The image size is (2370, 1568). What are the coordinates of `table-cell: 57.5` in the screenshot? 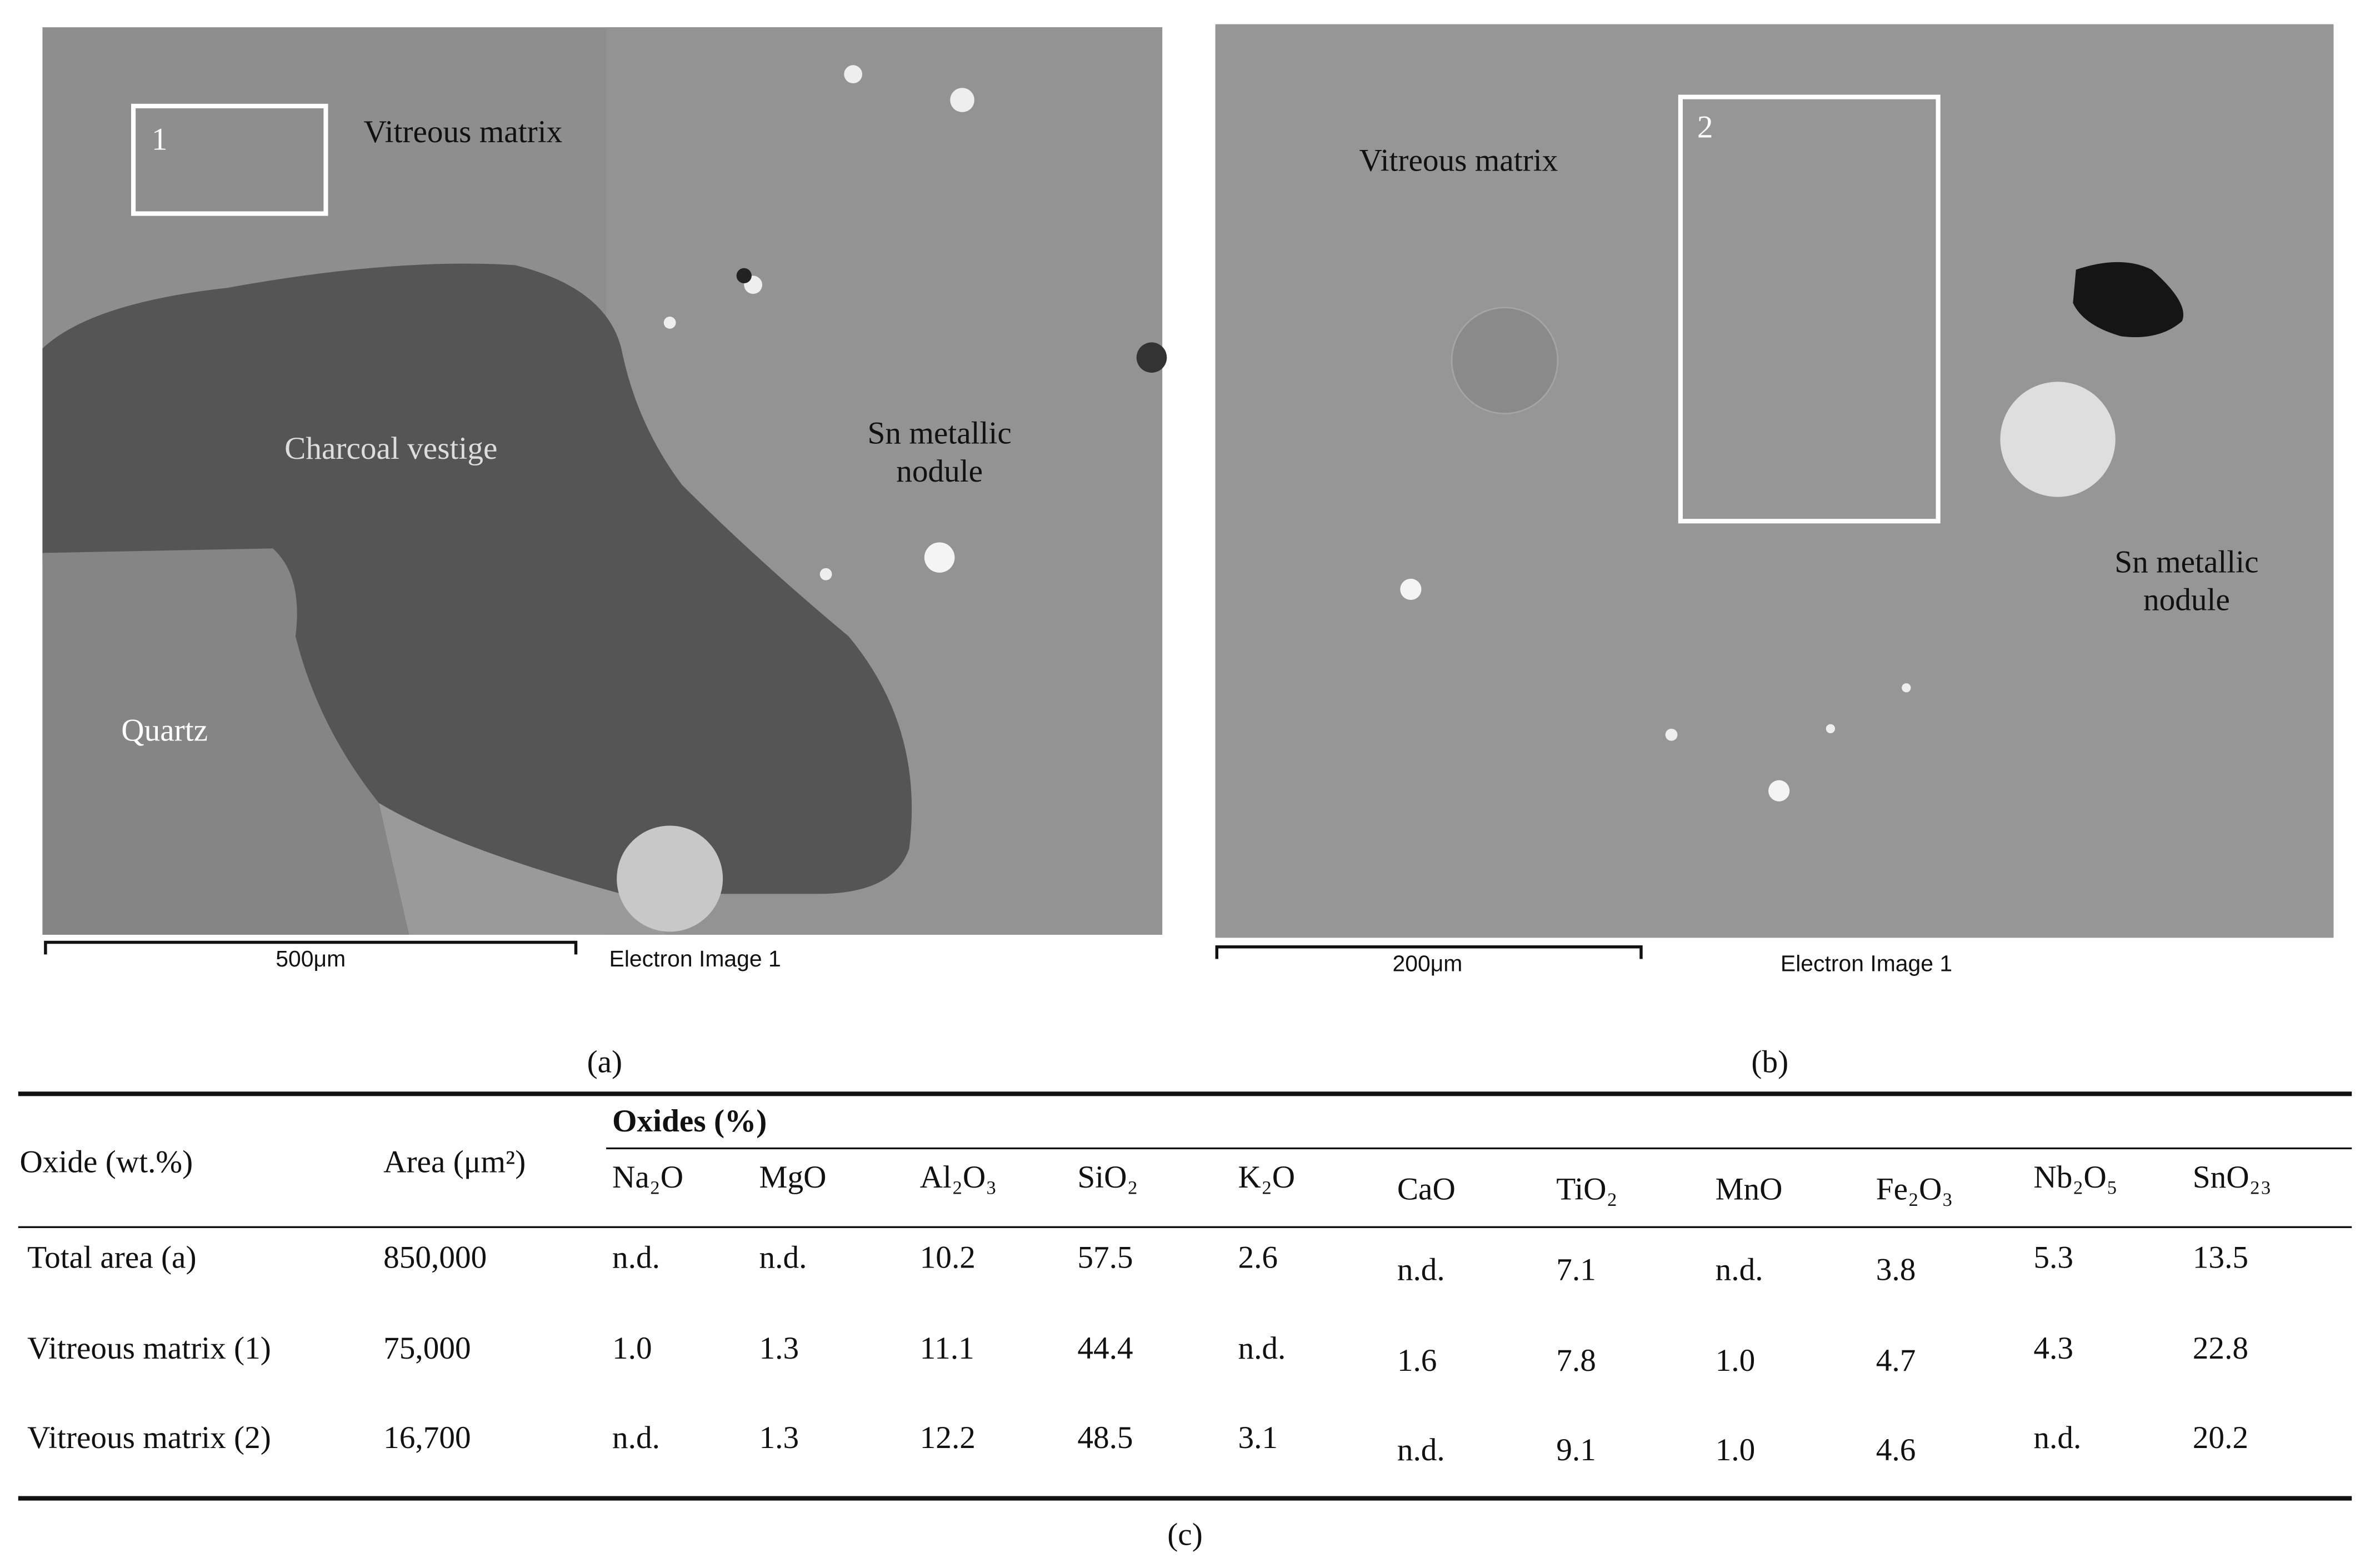 It's located at (1105, 1258).